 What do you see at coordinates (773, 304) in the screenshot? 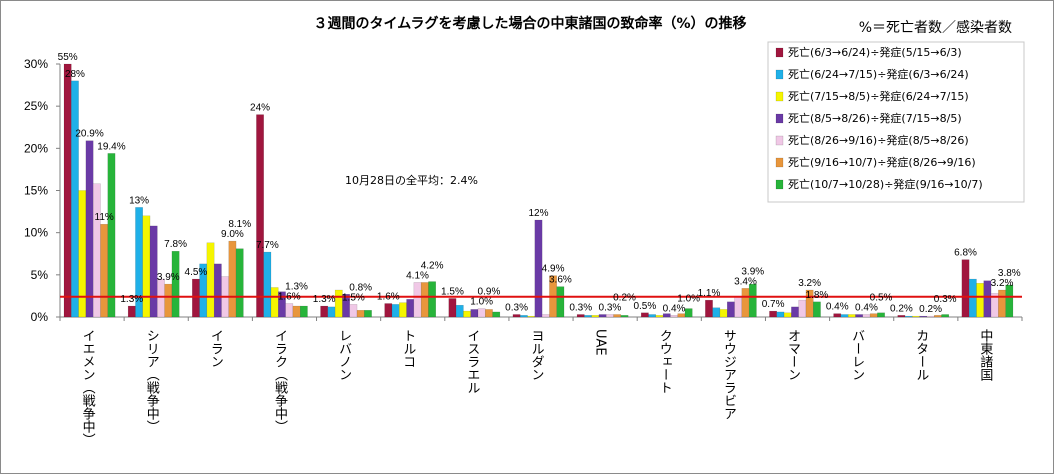
I see `data-label: 0.7%` at bounding box center [773, 304].